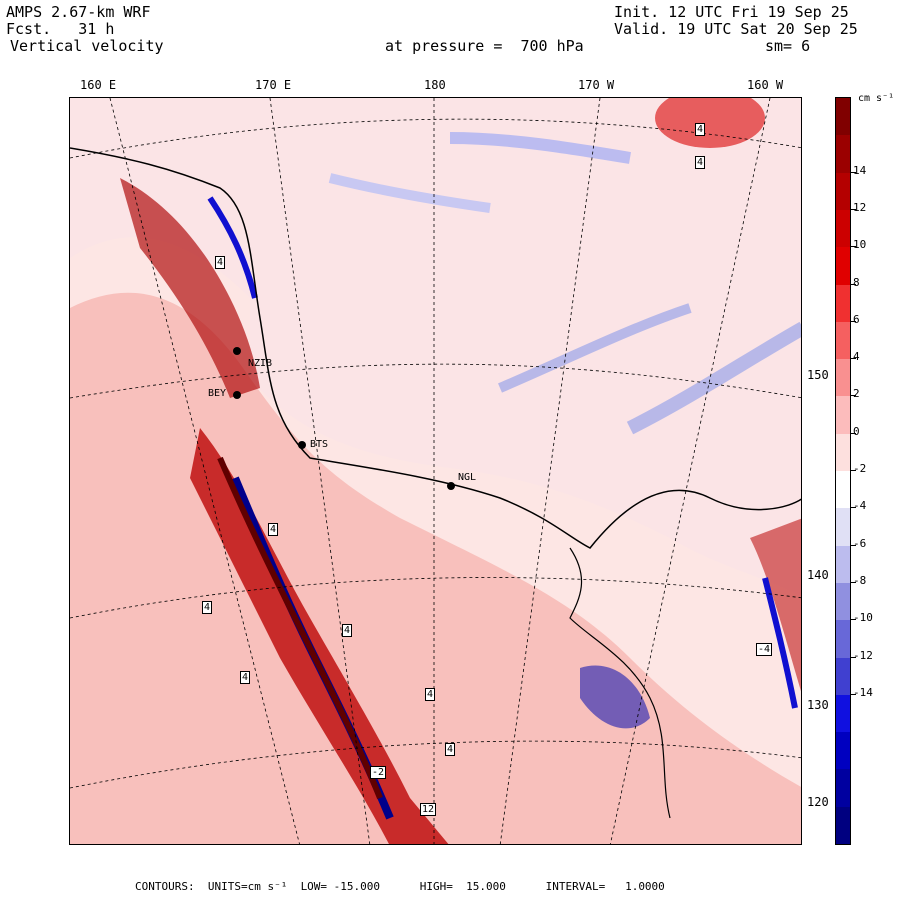  What do you see at coordinates (825, 575) in the screenshot?
I see `lat-label: 140 W` at bounding box center [825, 575].